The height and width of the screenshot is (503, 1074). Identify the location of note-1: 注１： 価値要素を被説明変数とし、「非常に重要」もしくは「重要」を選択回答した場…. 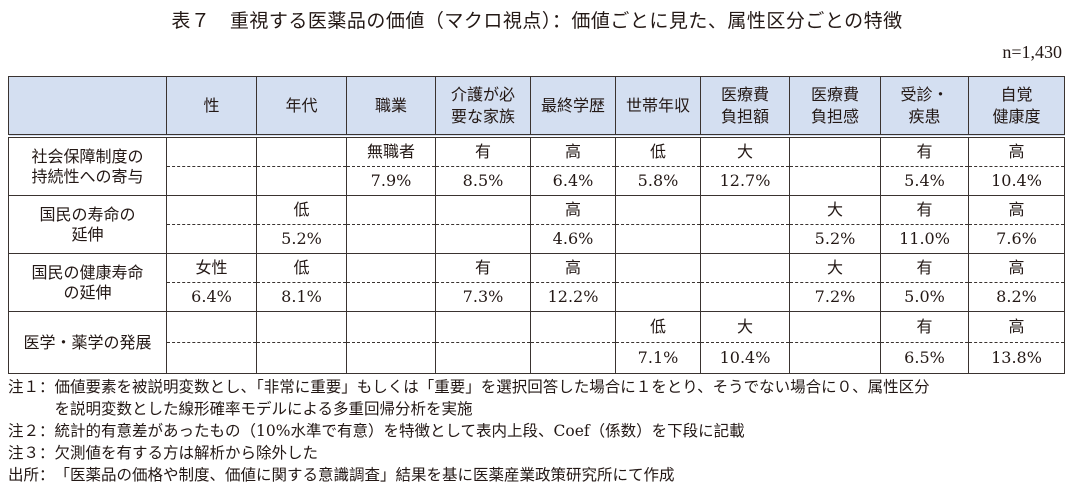
(538, 398).